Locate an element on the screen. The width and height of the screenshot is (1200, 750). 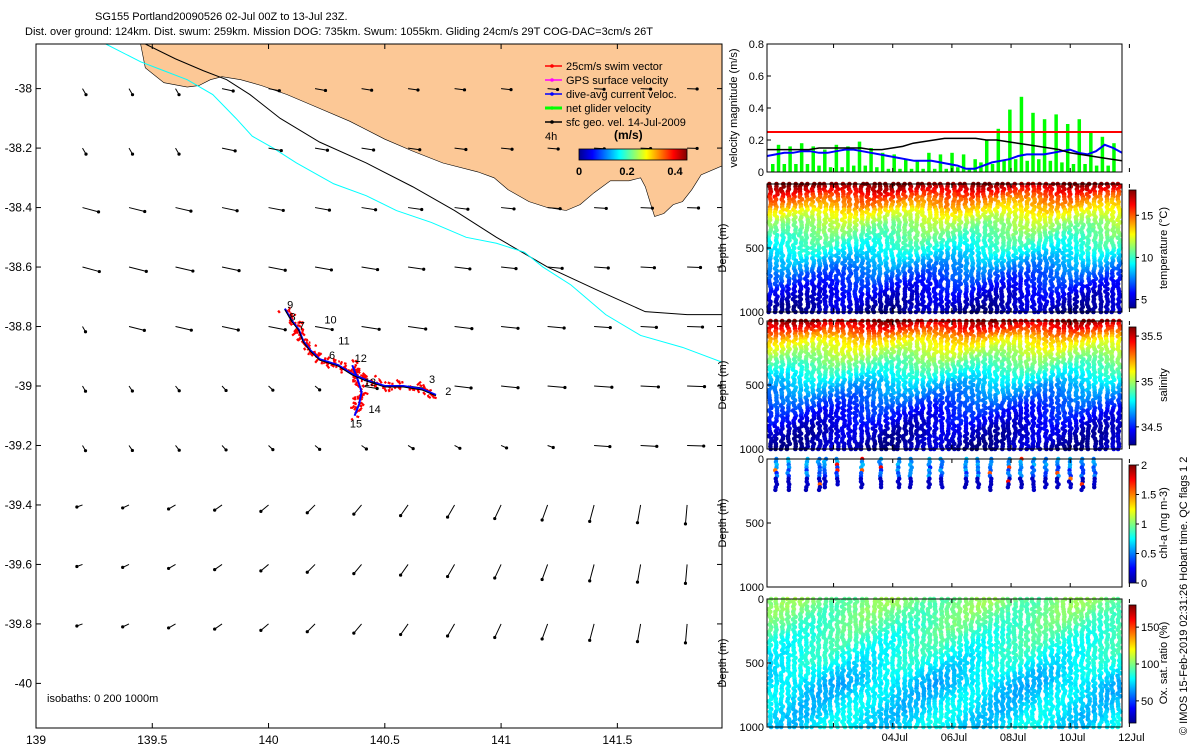
map-ytick-label: -39.4 is located at coordinates (19, 505).